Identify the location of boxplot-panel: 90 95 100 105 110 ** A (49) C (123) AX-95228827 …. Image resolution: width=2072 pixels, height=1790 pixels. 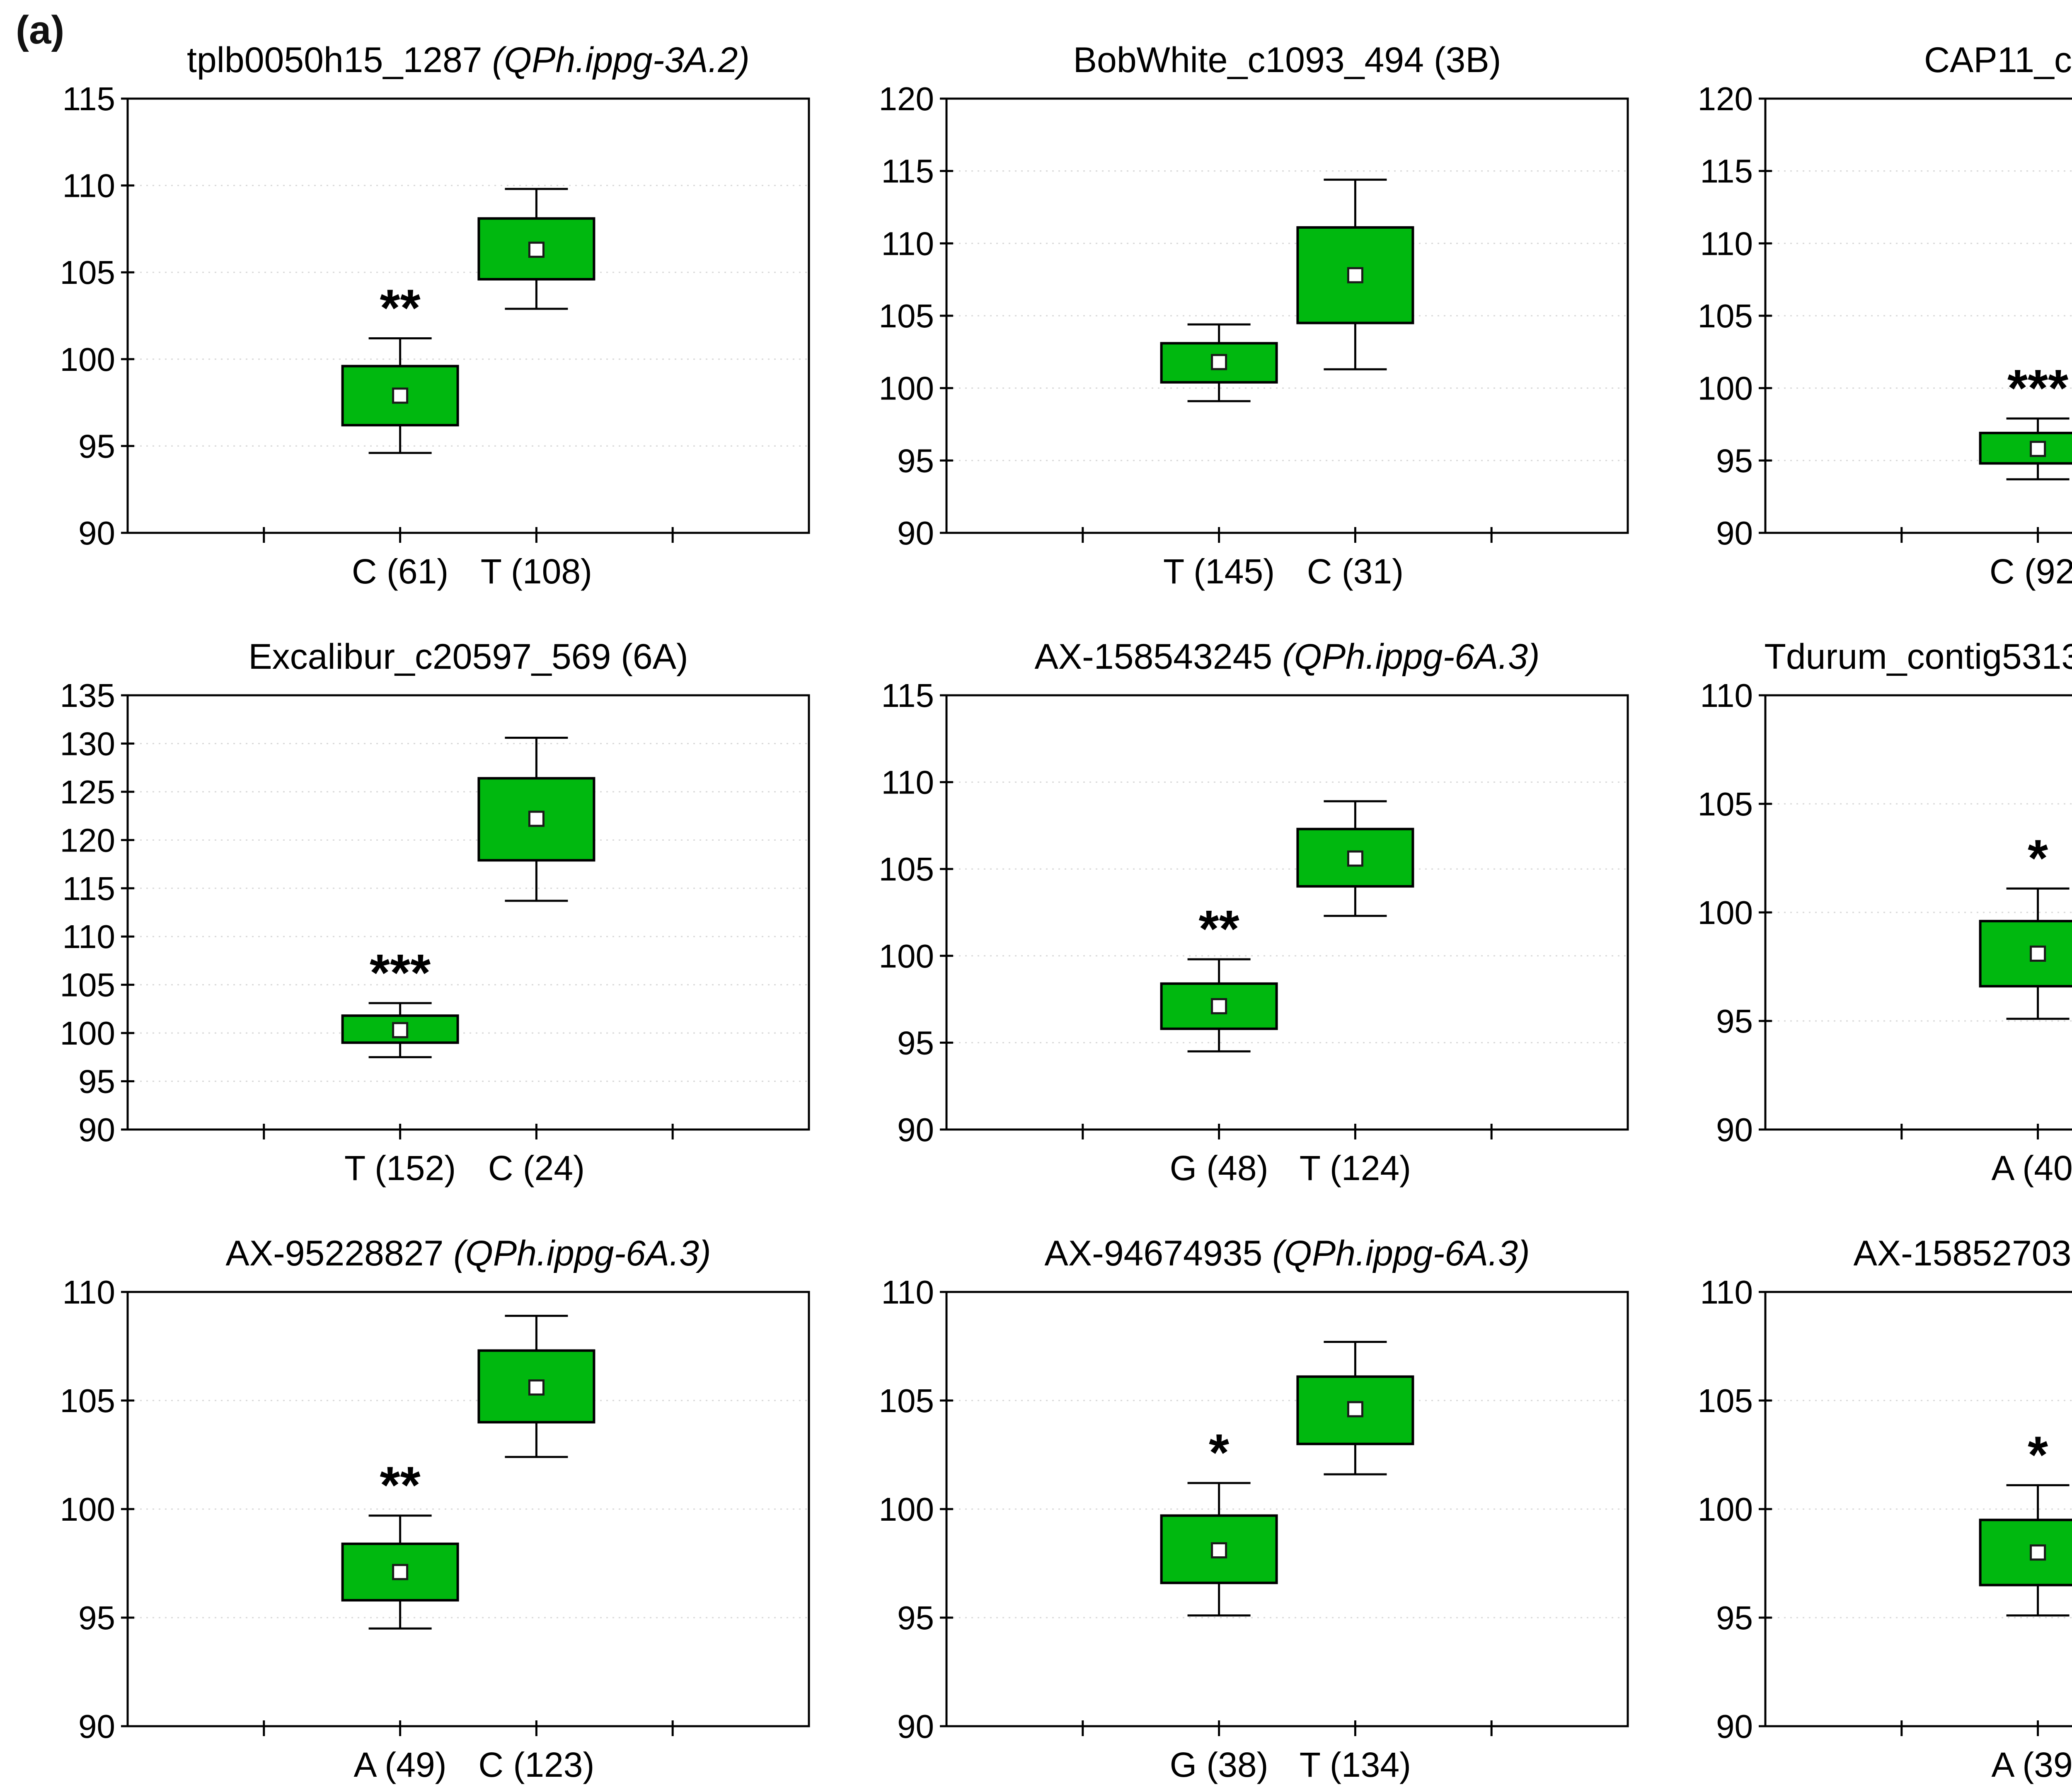
(435, 1509).